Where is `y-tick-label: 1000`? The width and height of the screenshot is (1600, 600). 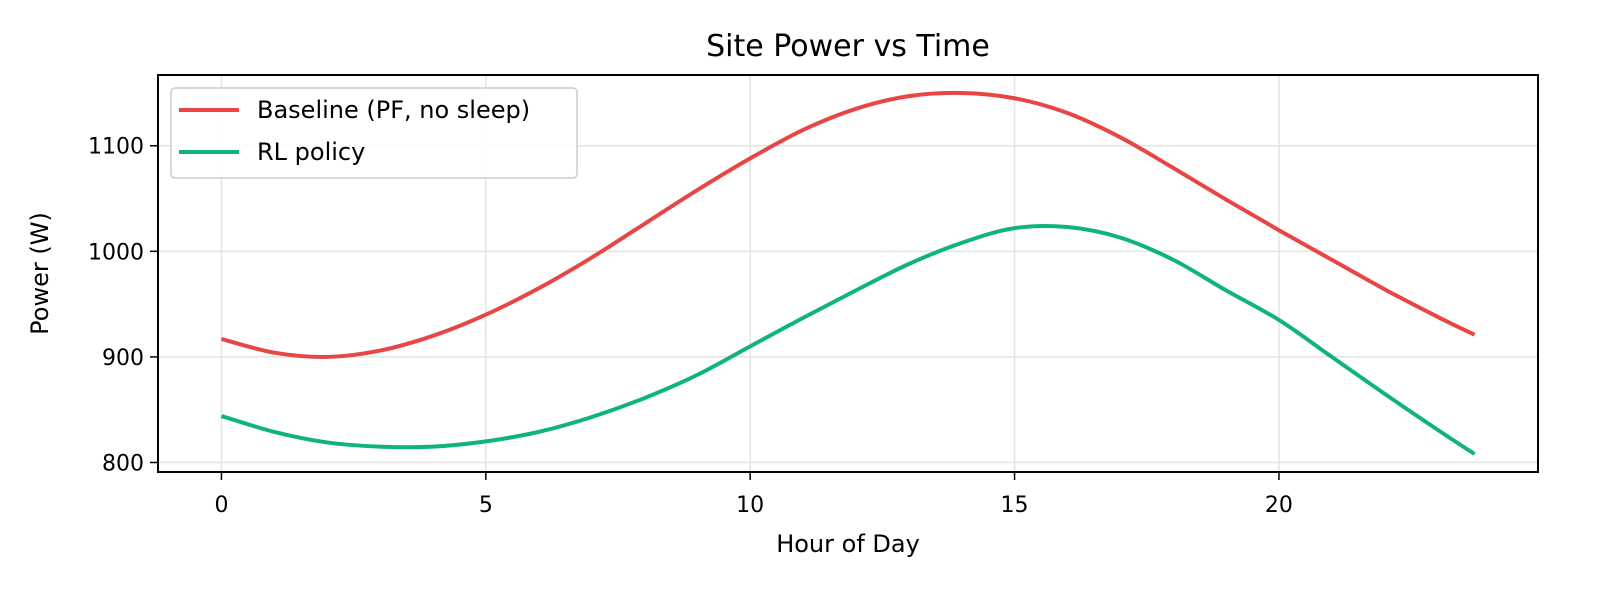 y-tick-label: 1000 is located at coordinates (116, 252).